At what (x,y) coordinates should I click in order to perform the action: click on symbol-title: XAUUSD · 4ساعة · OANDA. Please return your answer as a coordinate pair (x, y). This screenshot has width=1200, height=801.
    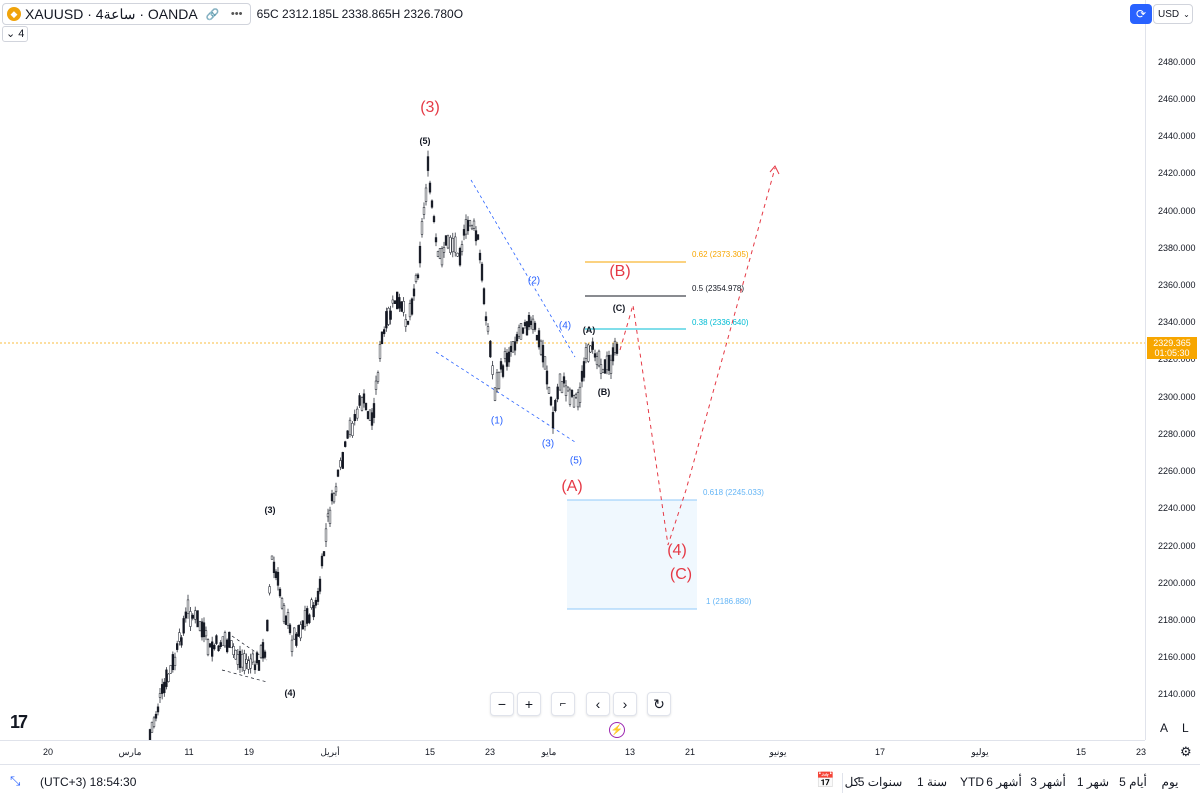
    Looking at the image, I should click on (111, 13).